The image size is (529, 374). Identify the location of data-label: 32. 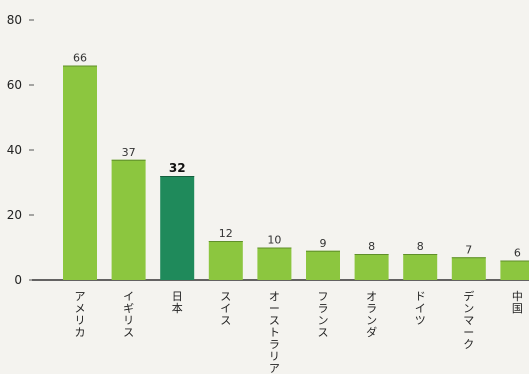
(177, 168).